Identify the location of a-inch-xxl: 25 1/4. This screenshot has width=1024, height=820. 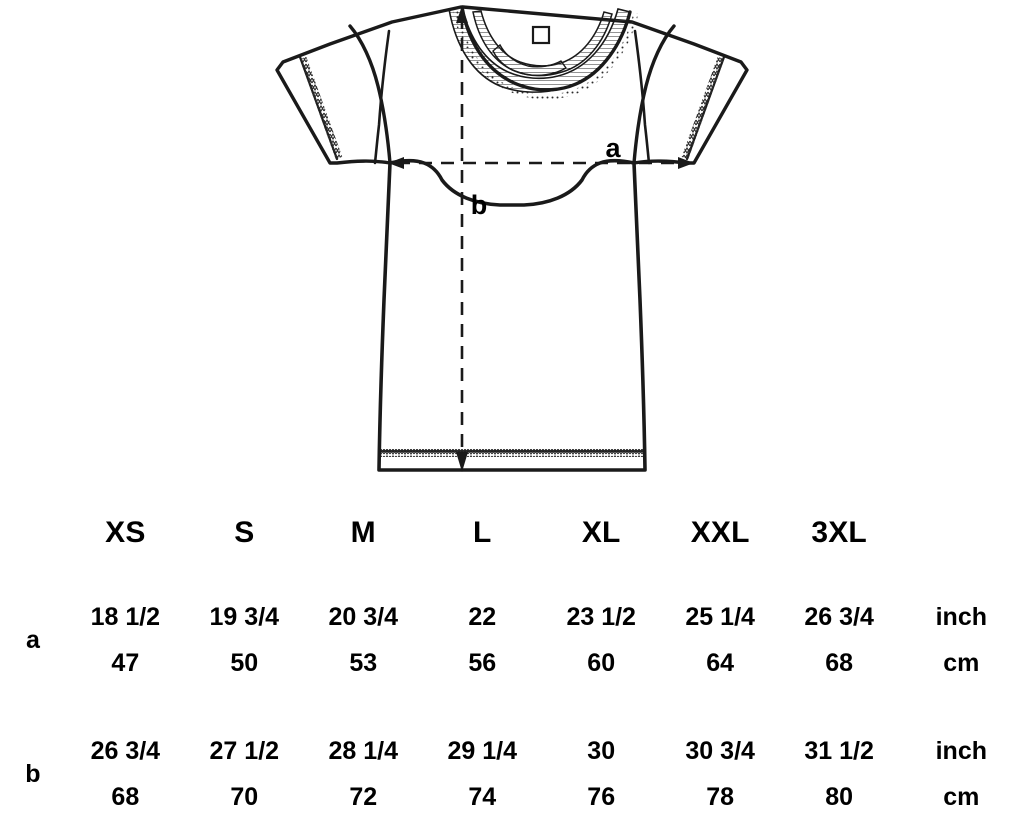
(720, 616).